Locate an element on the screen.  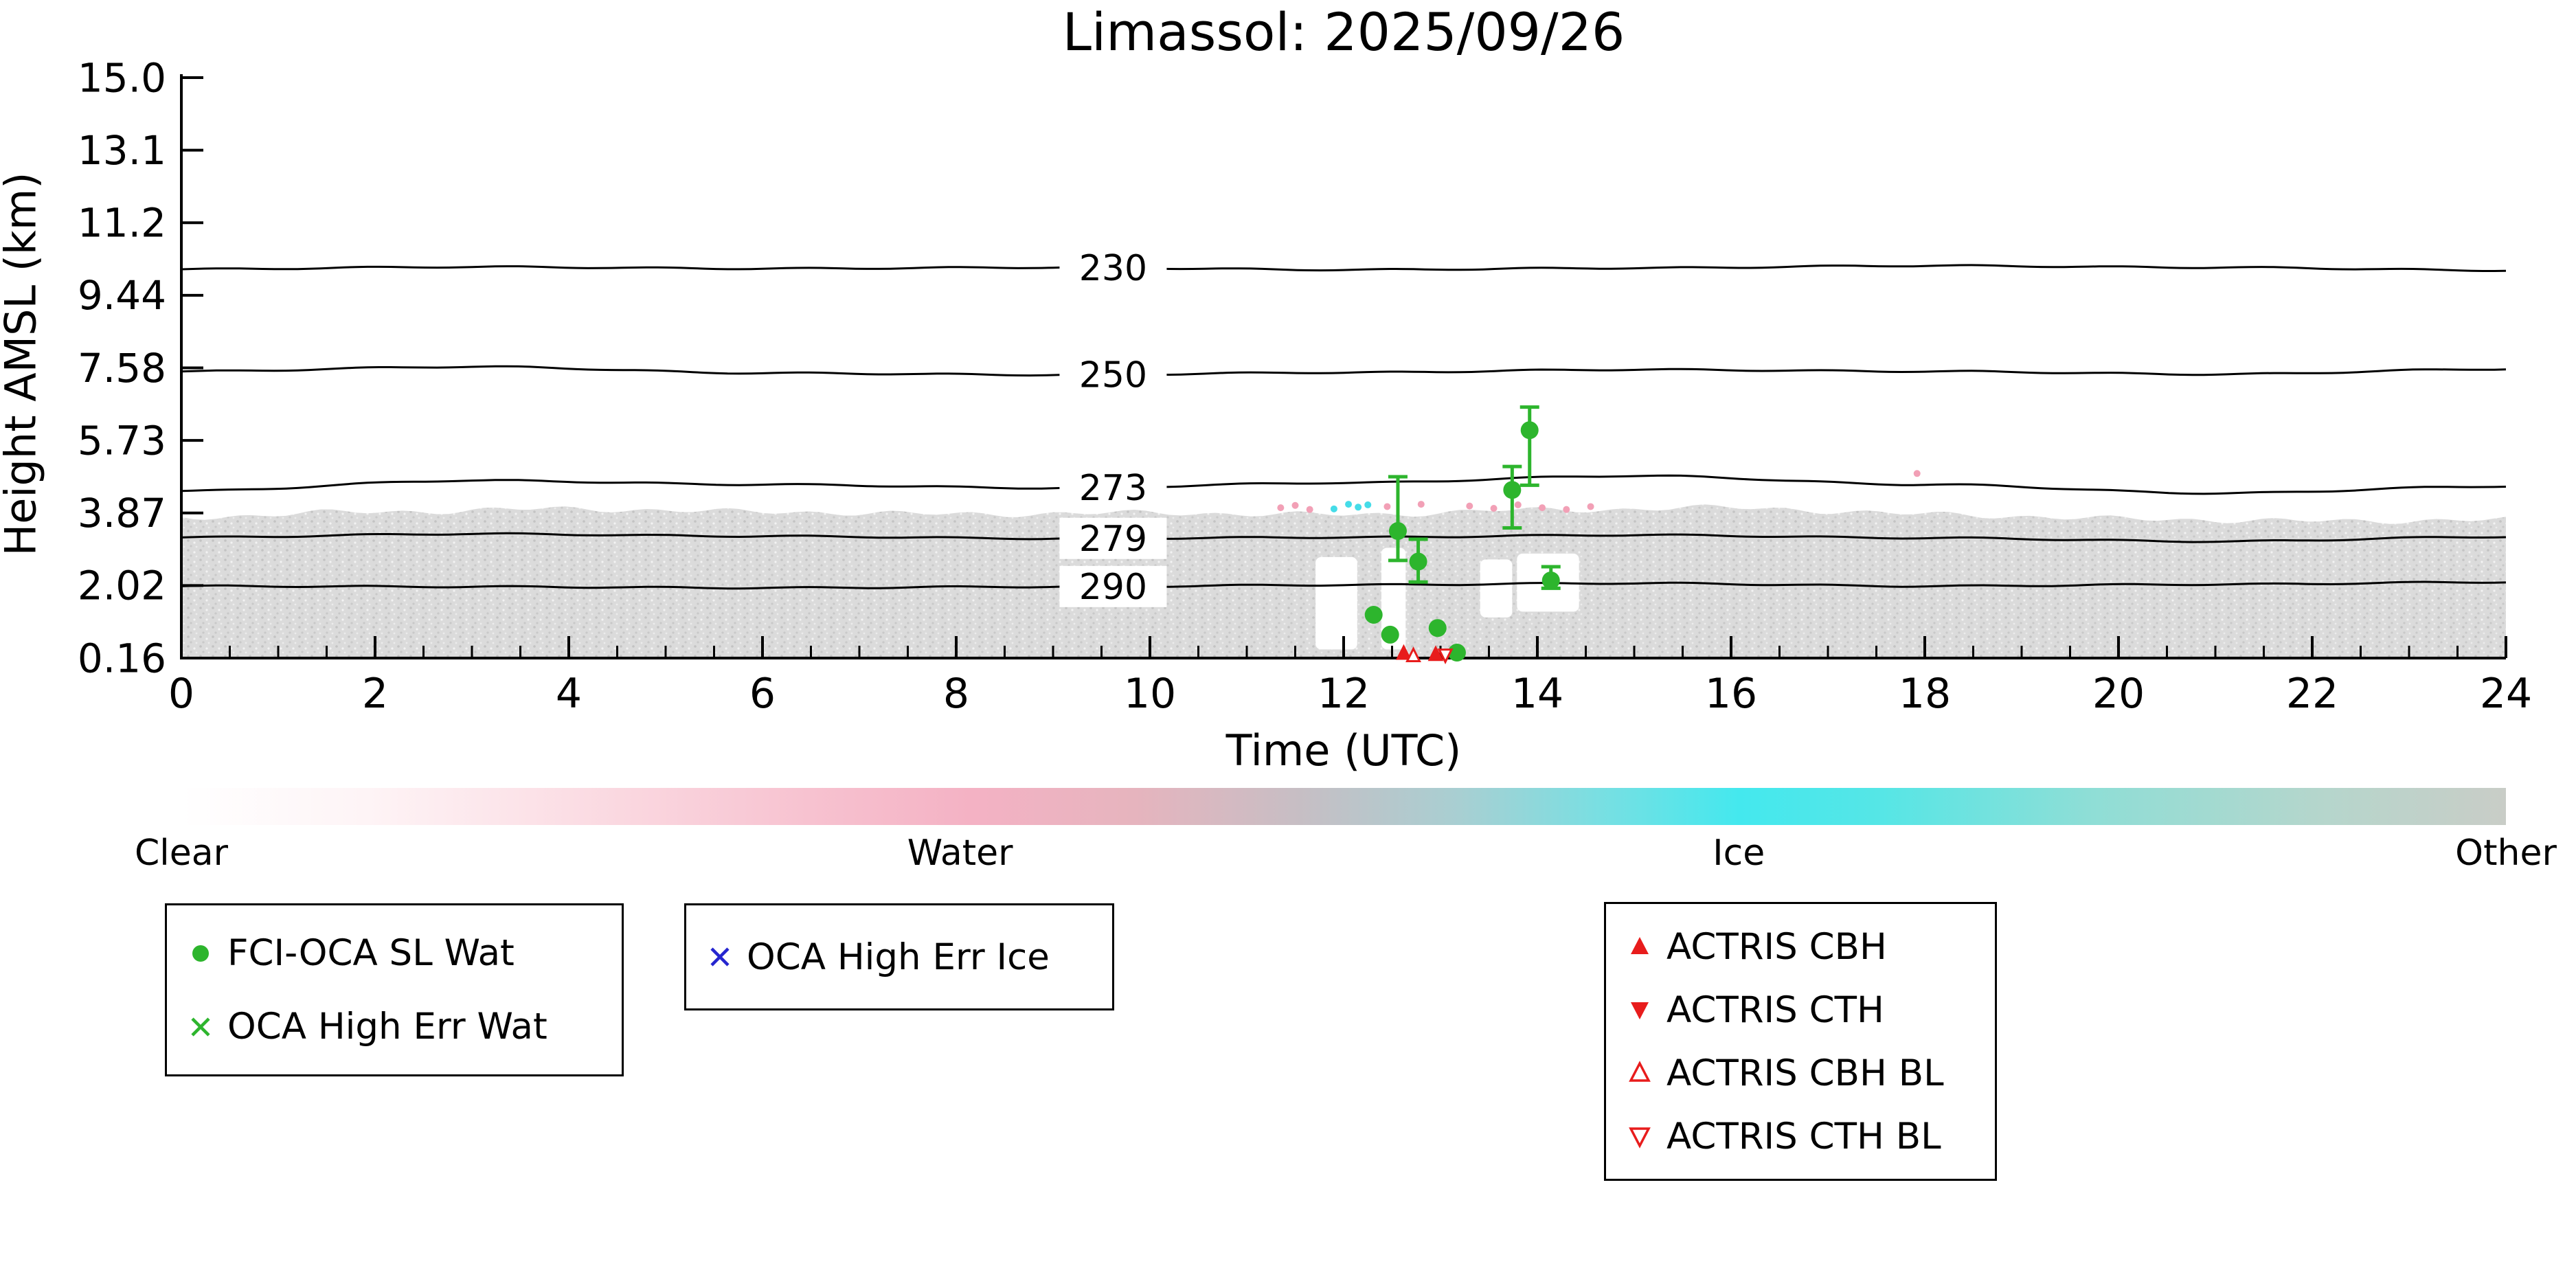
blue-x-icon is located at coordinates (720, 957).